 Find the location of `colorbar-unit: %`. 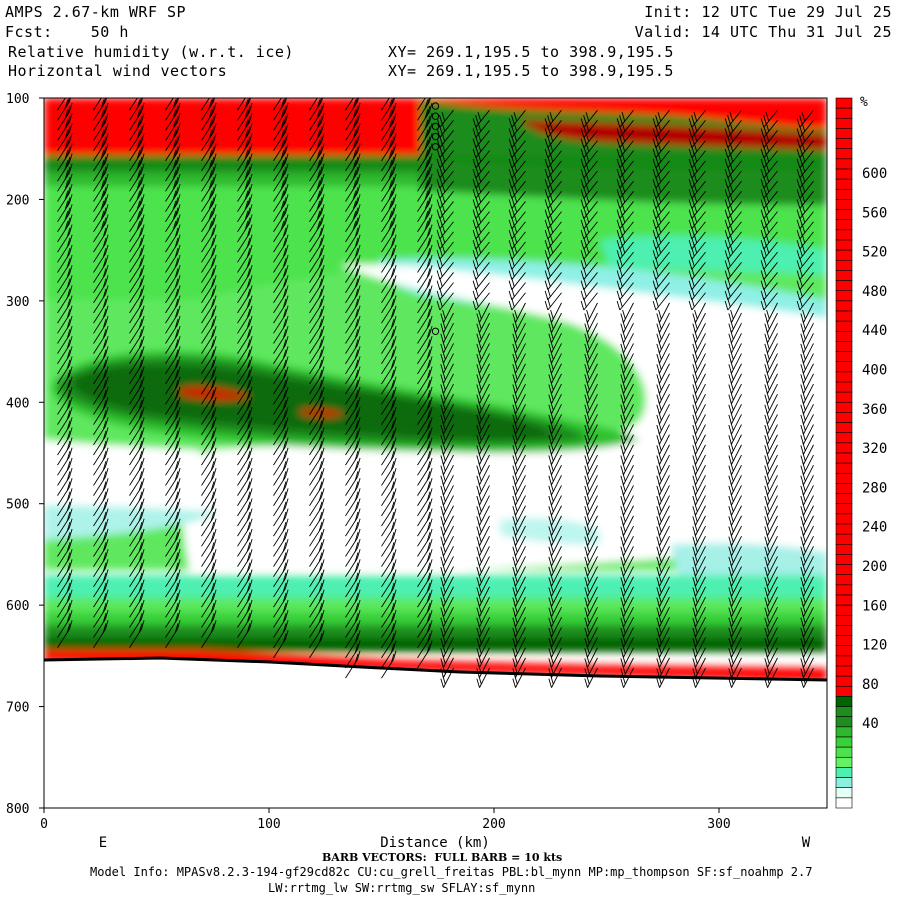

colorbar-unit: % is located at coordinates (864, 102).